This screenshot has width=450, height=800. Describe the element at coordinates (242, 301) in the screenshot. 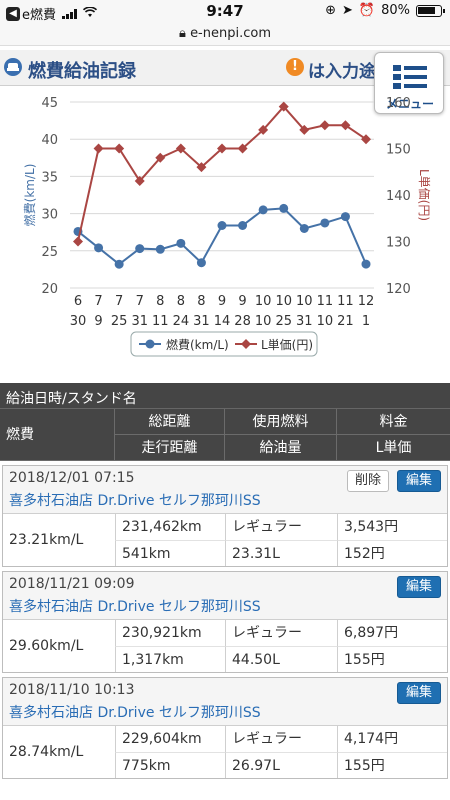

I see `x-tick-label-month: 9` at that location.